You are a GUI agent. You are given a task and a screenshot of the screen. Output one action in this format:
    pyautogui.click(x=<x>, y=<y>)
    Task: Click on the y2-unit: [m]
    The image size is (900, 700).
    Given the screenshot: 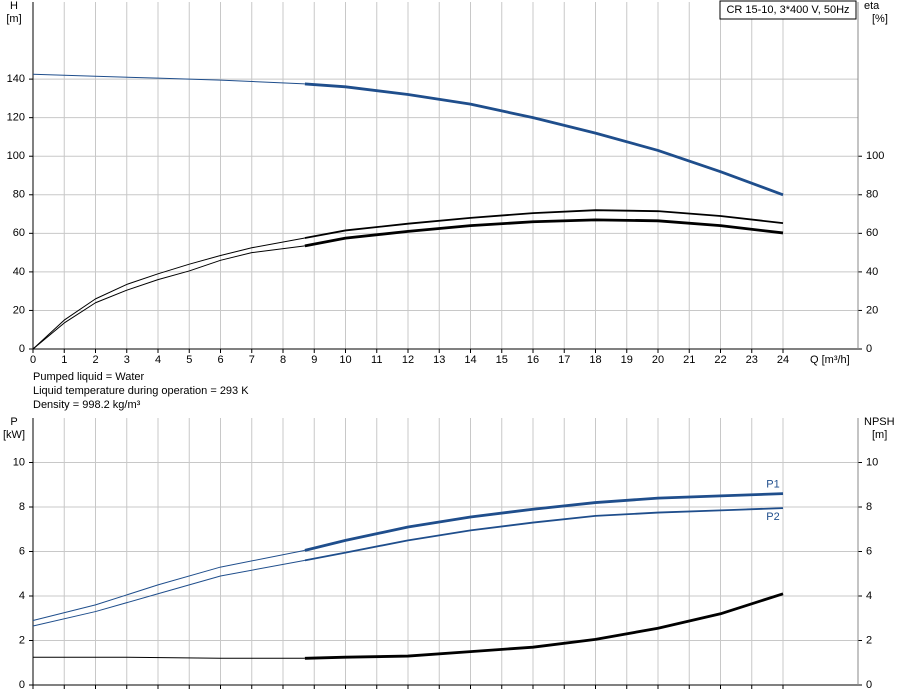 What is the action you would take?
    pyautogui.click(x=879, y=435)
    